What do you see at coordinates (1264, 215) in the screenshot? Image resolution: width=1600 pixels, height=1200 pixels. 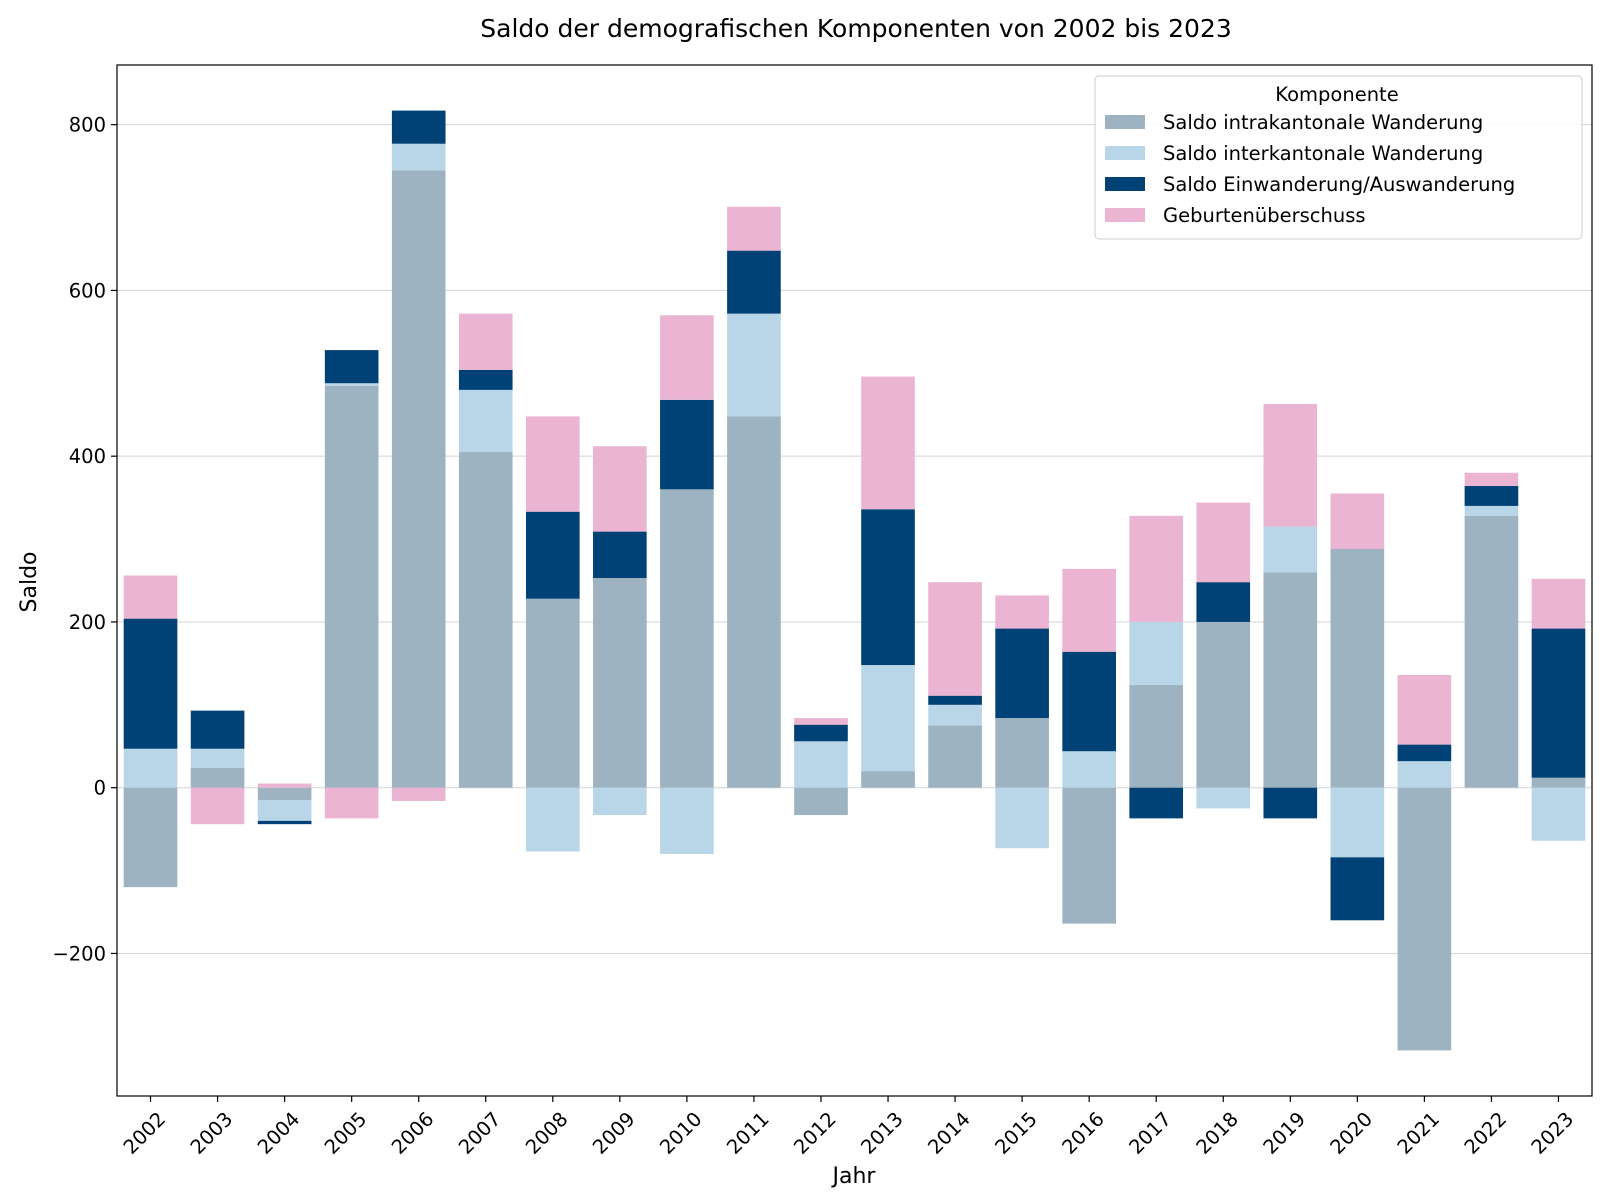 I see `legend-label: Geburtenüberschuss` at bounding box center [1264, 215].